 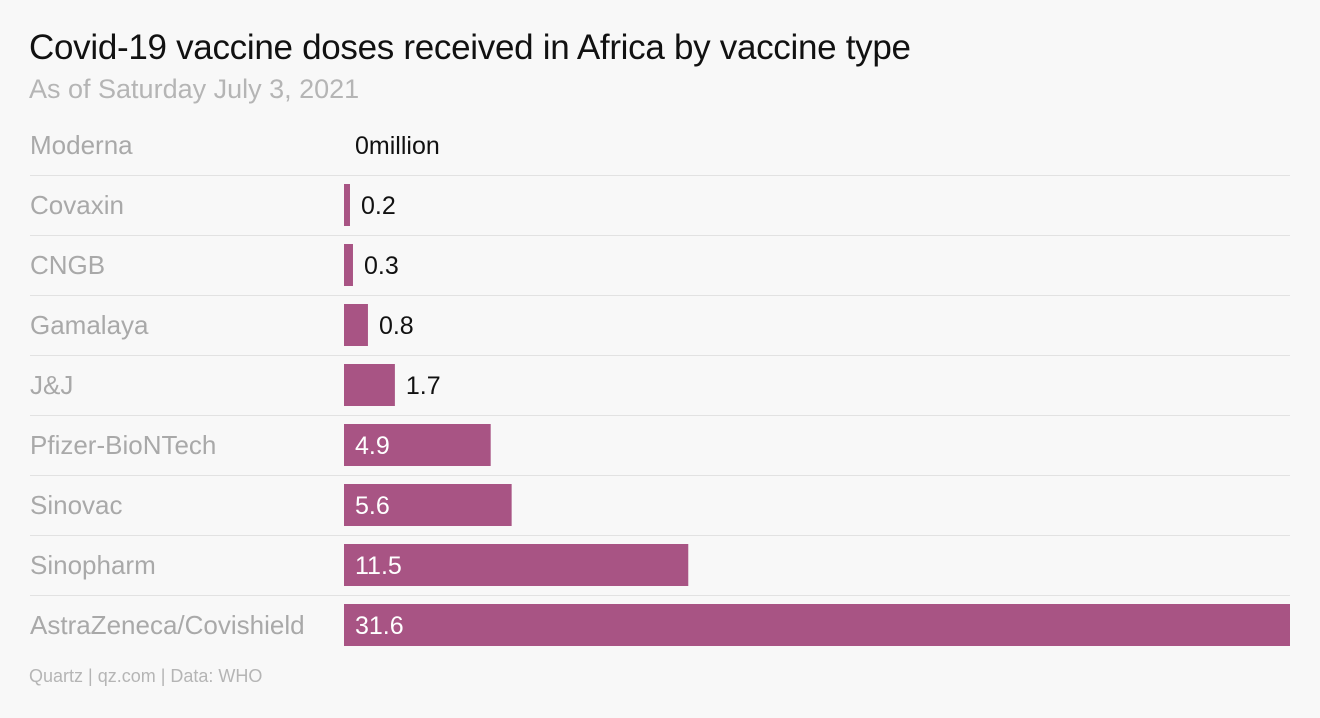 What do you see at coordinates (194, 89) in the screenshot?
I see `chart-subtitle: As of Saturday July 3, 2021` at bounding box center [194, 89].